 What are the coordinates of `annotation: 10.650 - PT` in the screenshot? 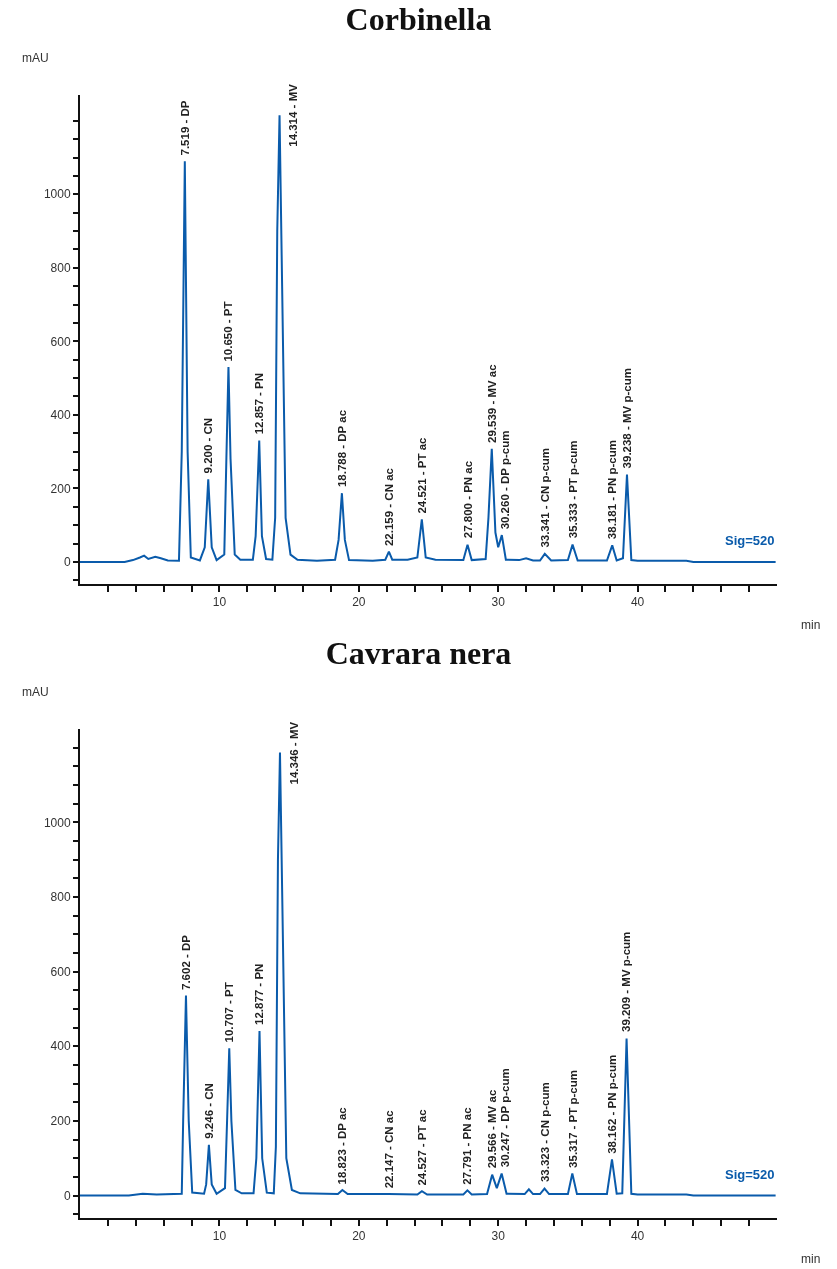 It's located at (228, 331).